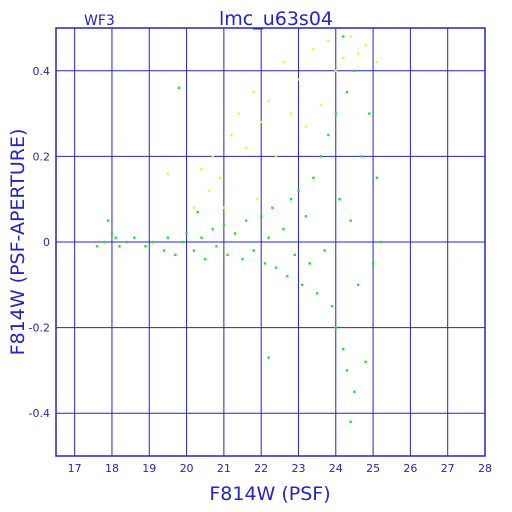 The height and width of the screenshot is (512, 512). What do you see at coordinates (149, 468) in the screenshot?
I see `x-tick-label: 19` at bounding box center [149, 468].